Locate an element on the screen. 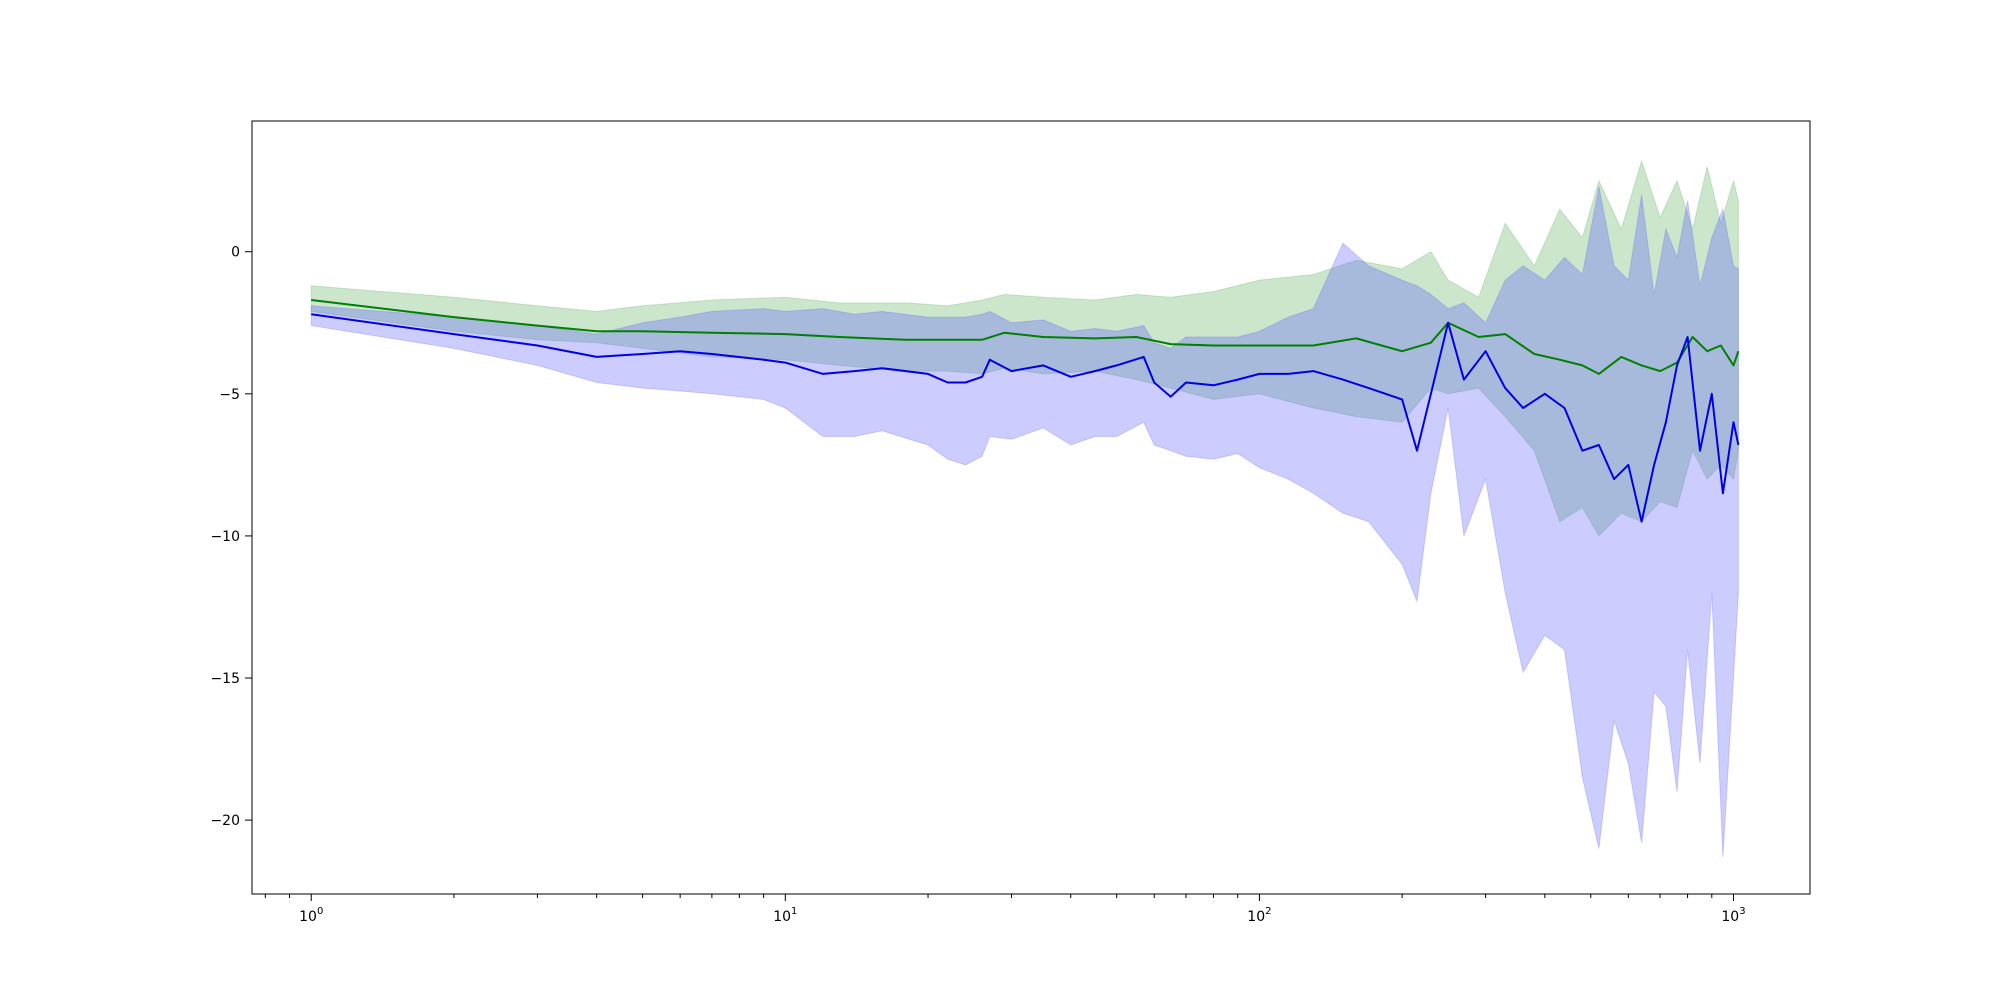  x-tick-label: 10¹ is located at coordinates (785, 915).